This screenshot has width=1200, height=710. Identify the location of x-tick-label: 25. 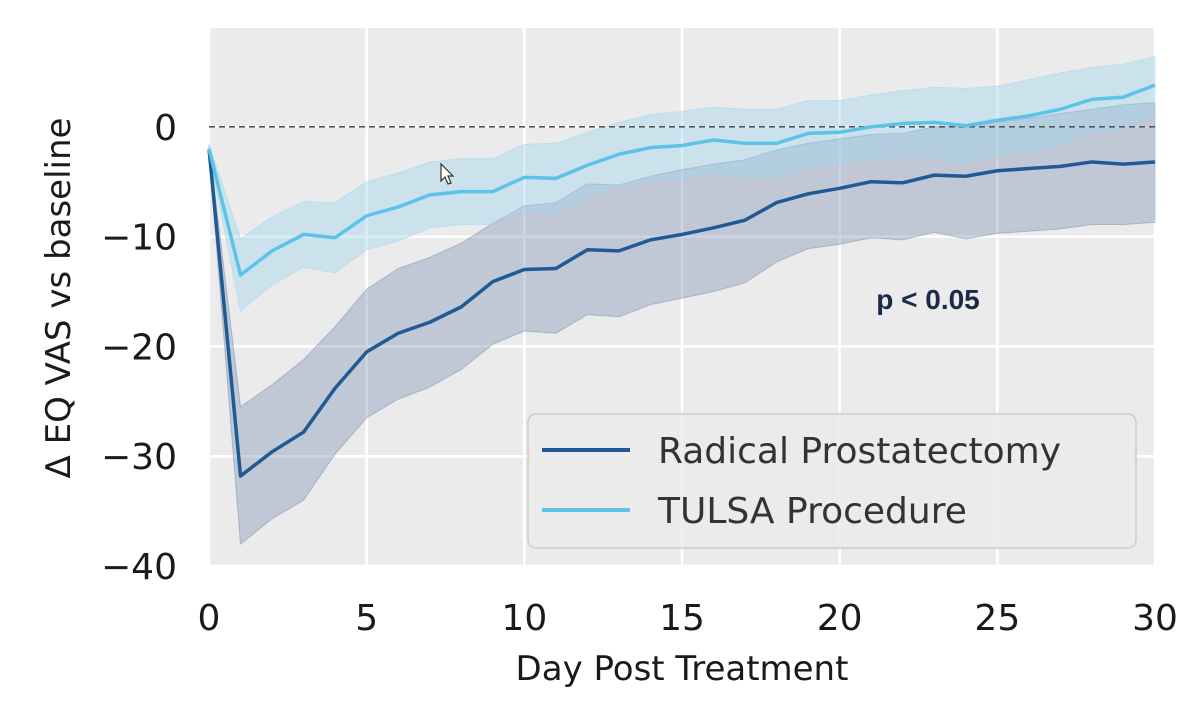
(997, 618).